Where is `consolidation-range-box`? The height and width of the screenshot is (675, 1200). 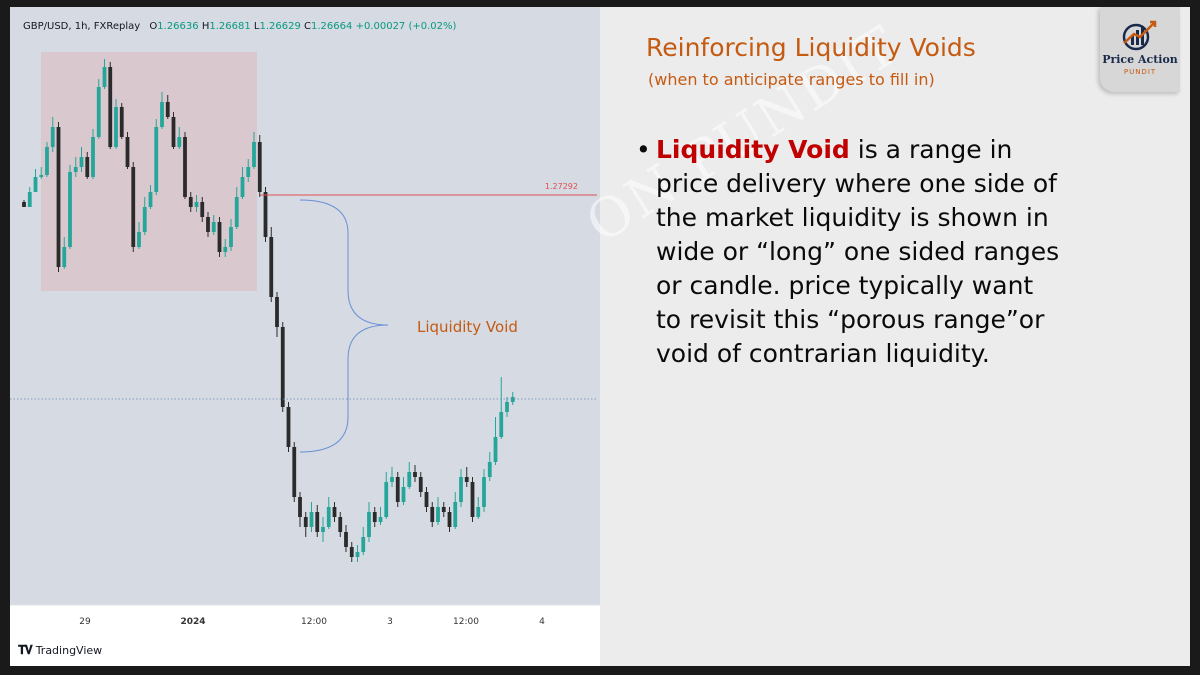
consolidation-range-box is located at coordinates (149, 171).